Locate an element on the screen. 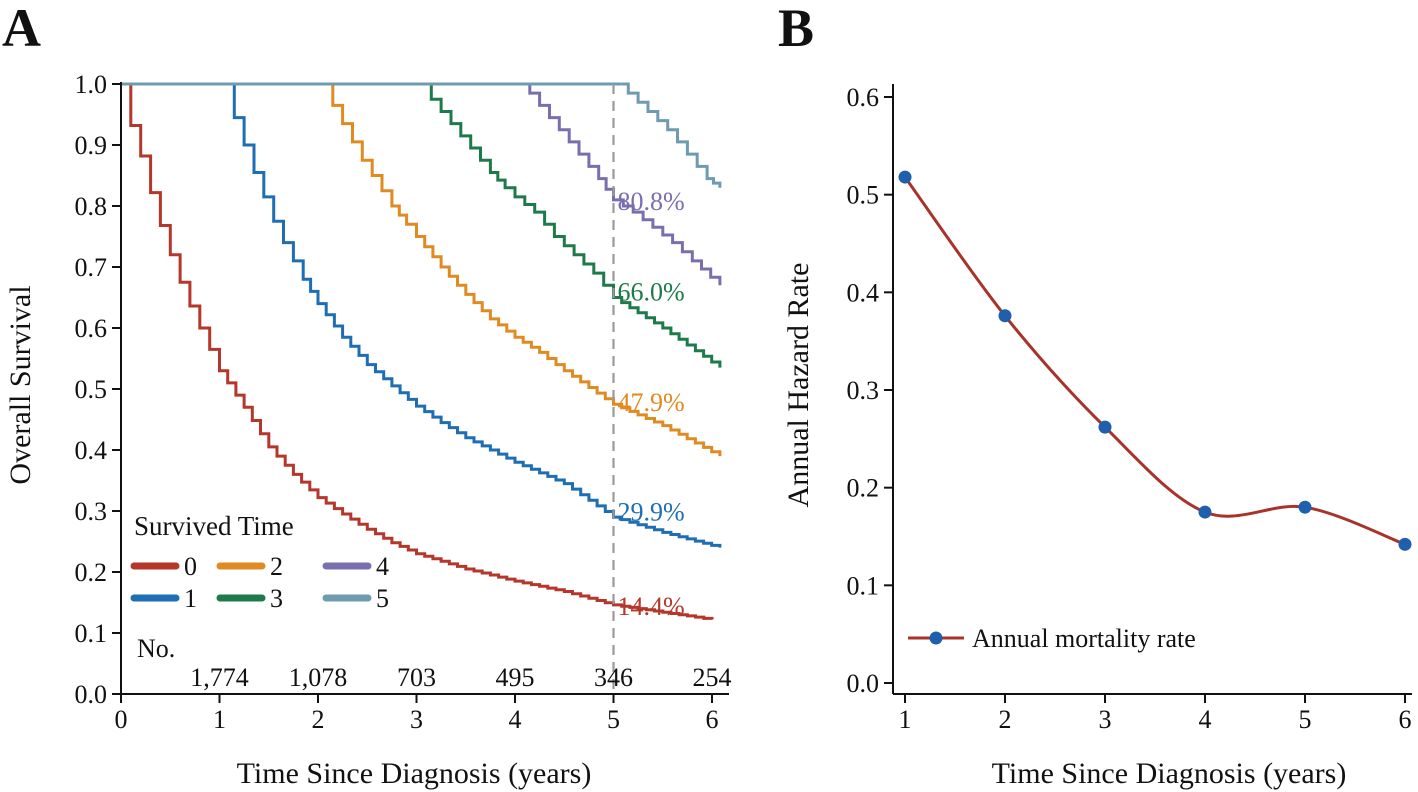  survival-x-tick-label: 0 is located at coordinates (121, 719).